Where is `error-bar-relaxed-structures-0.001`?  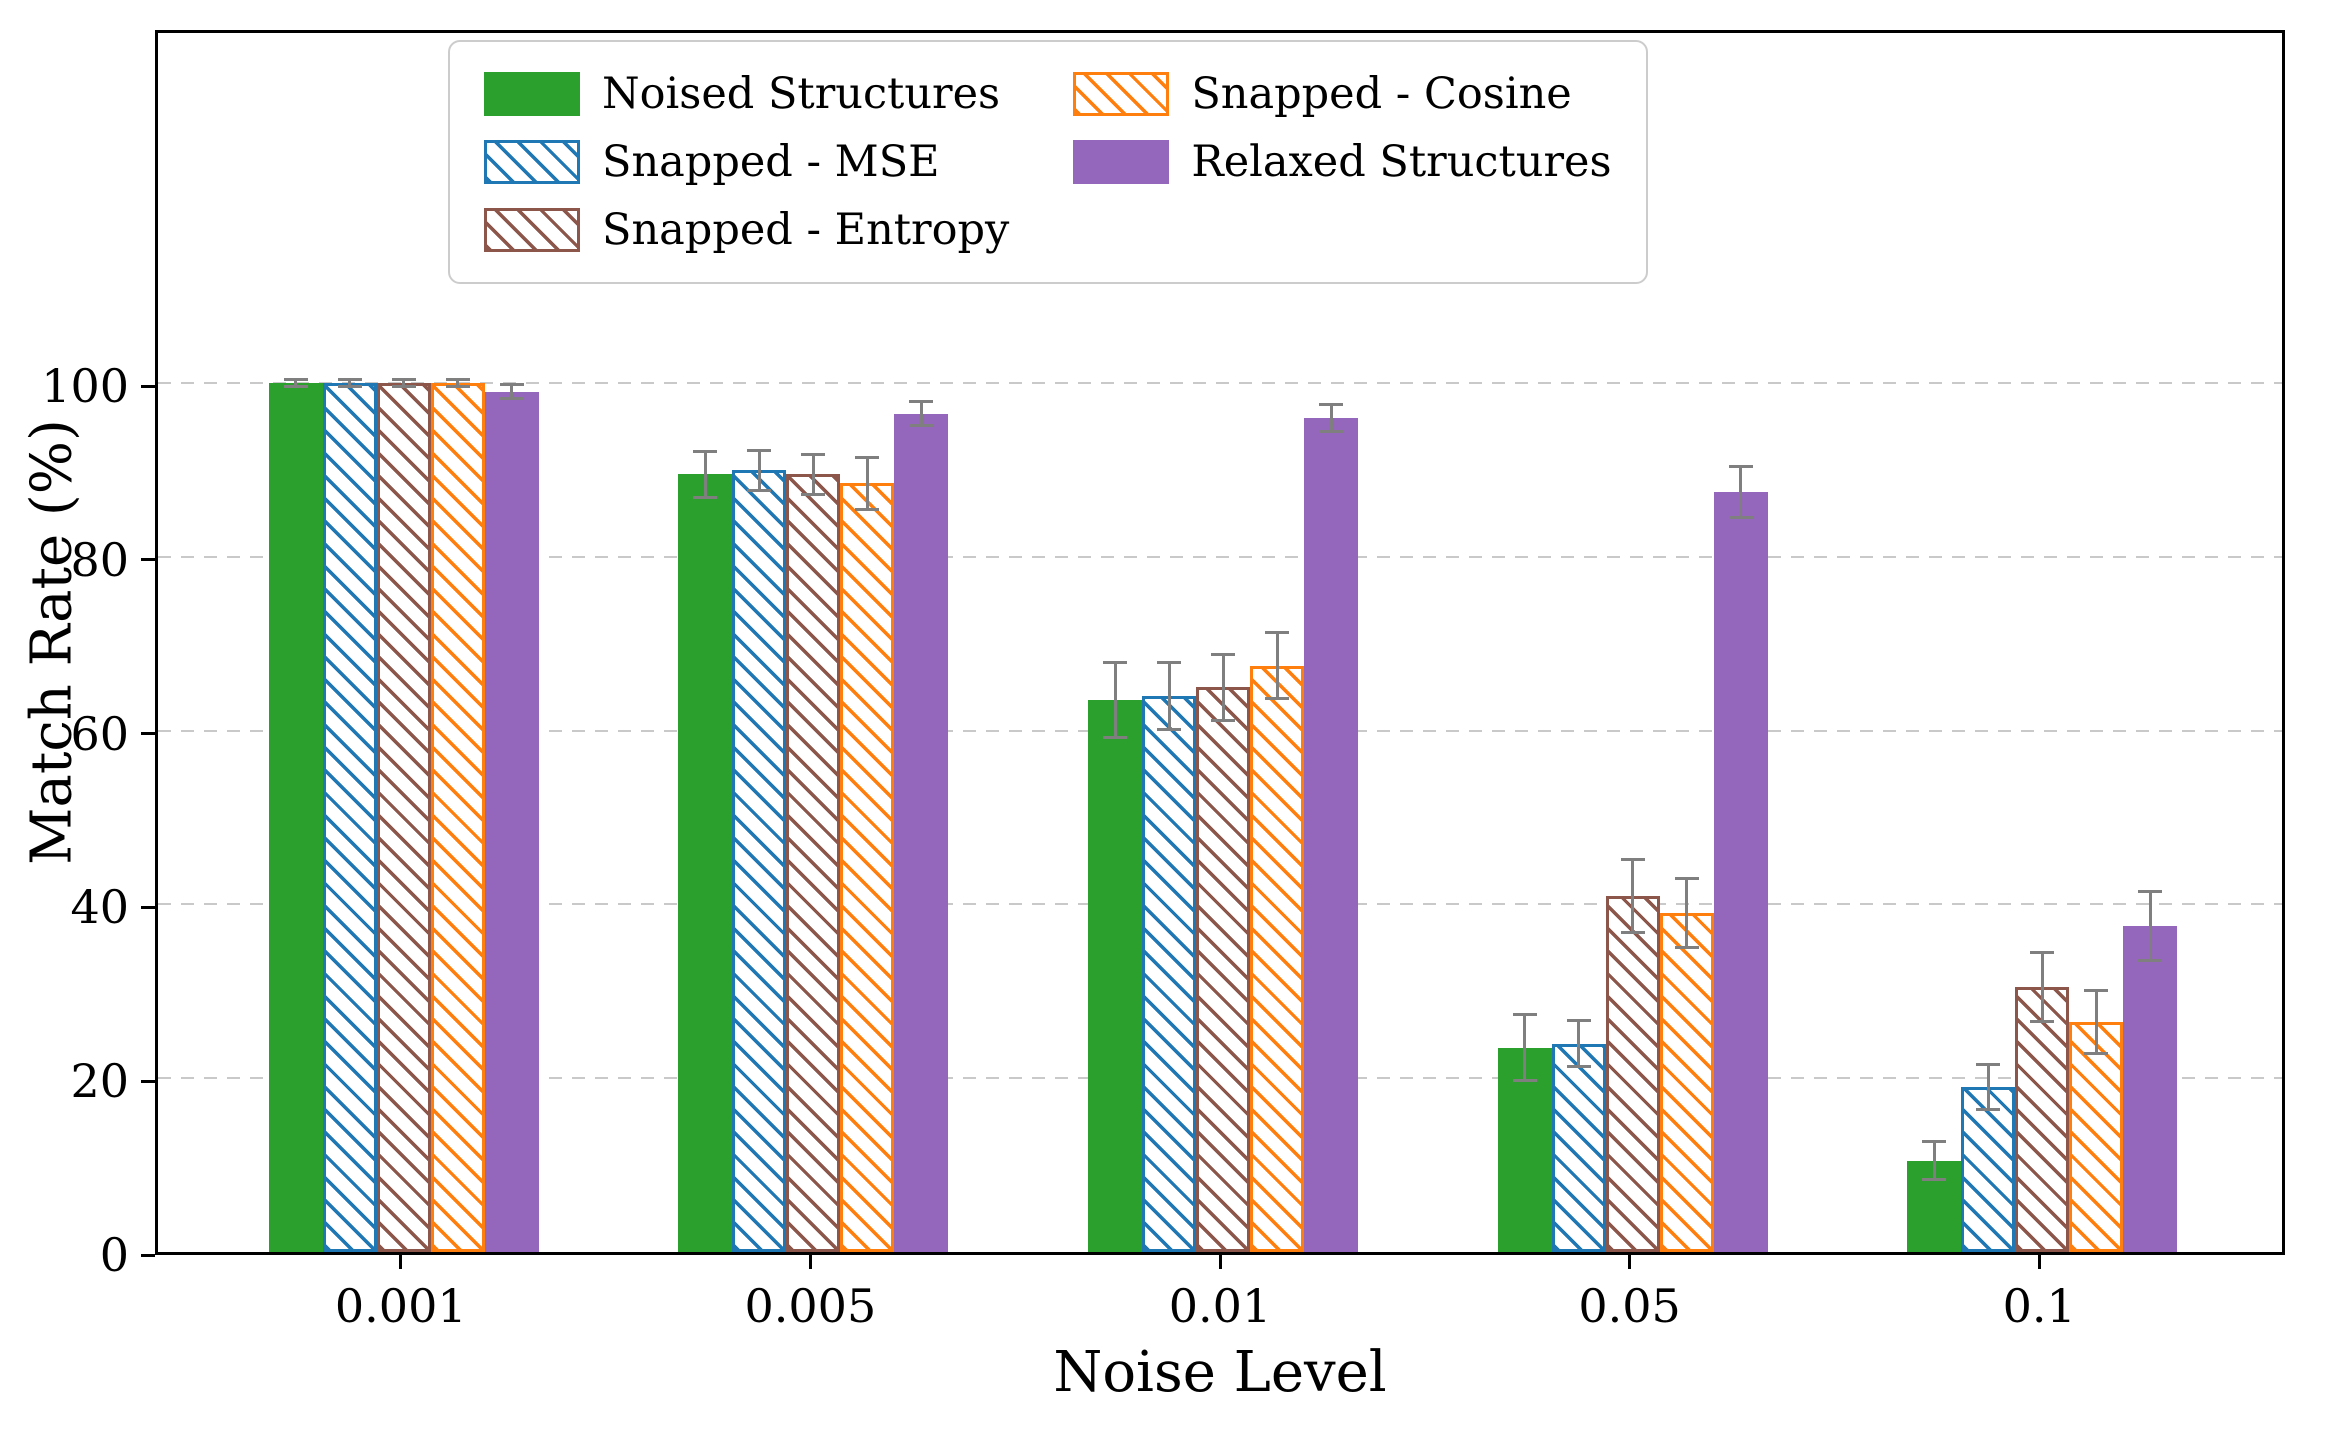 error-bar-relaxed-structures-0.001 is located at coordinates (512, 391).